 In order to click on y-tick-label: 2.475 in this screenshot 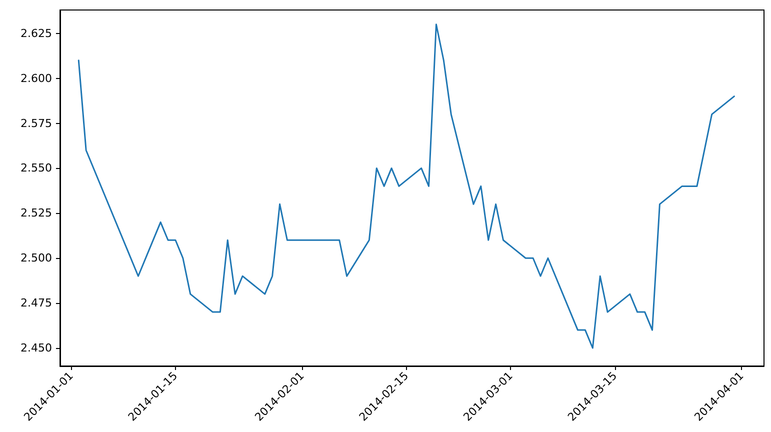, I will do `click(36, 303)`.